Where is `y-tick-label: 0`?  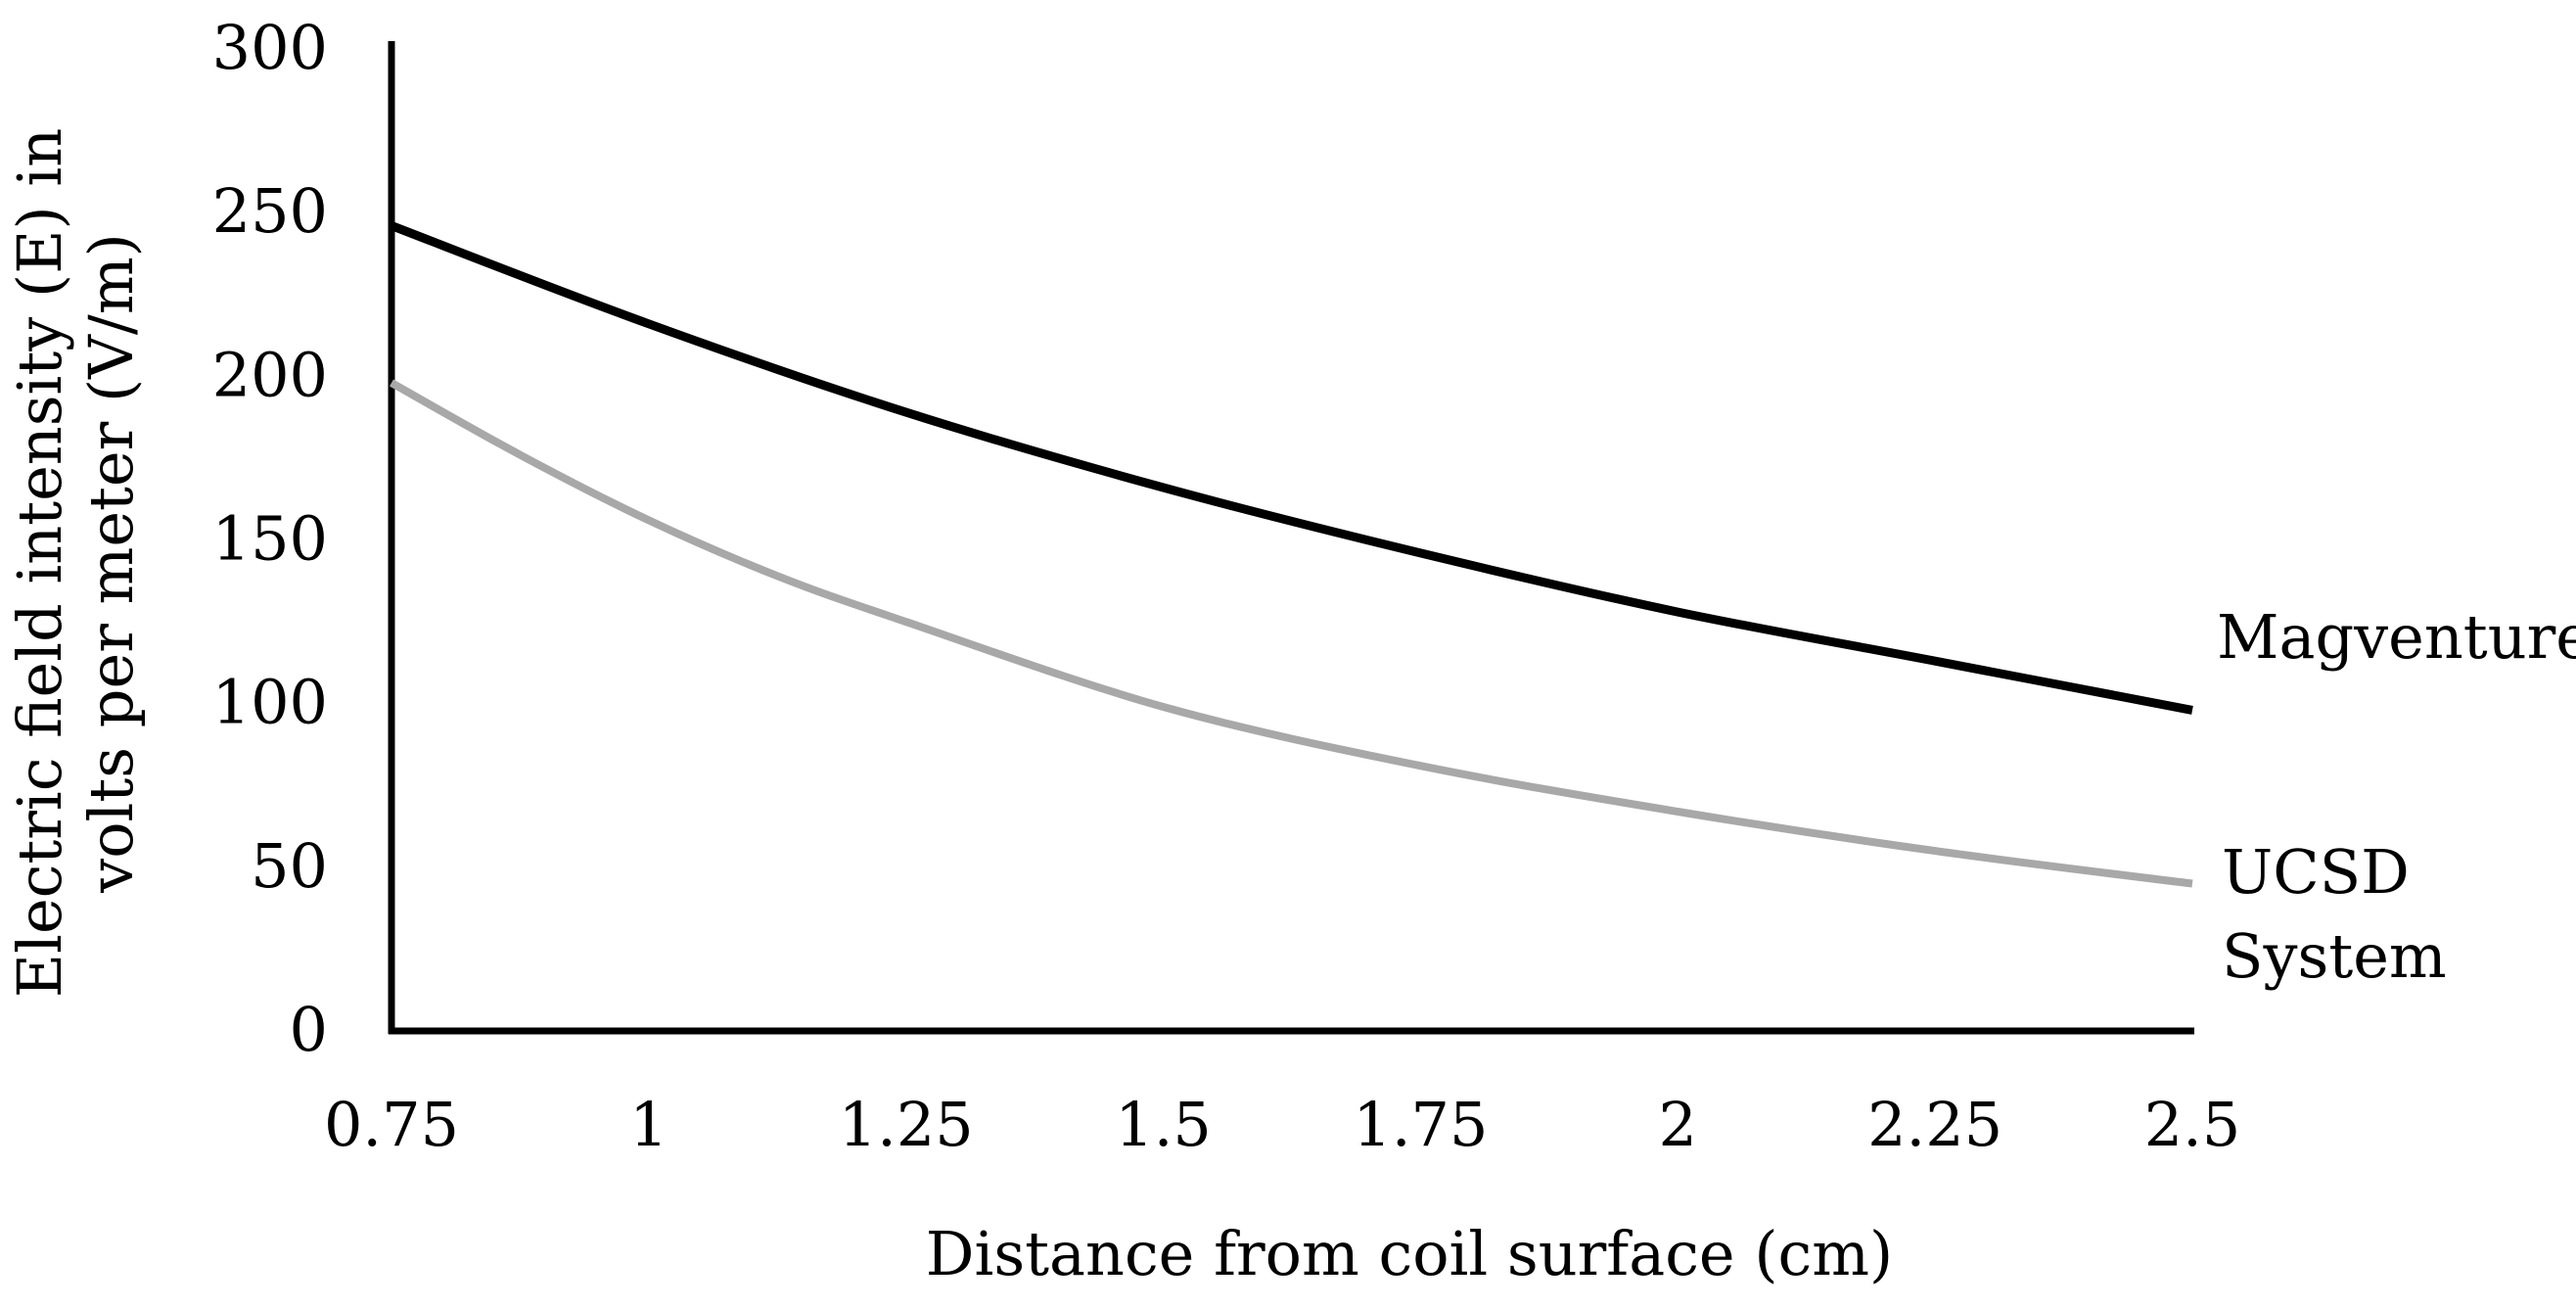
y-tick-label: 0 is located at coordinates (309, 1029).